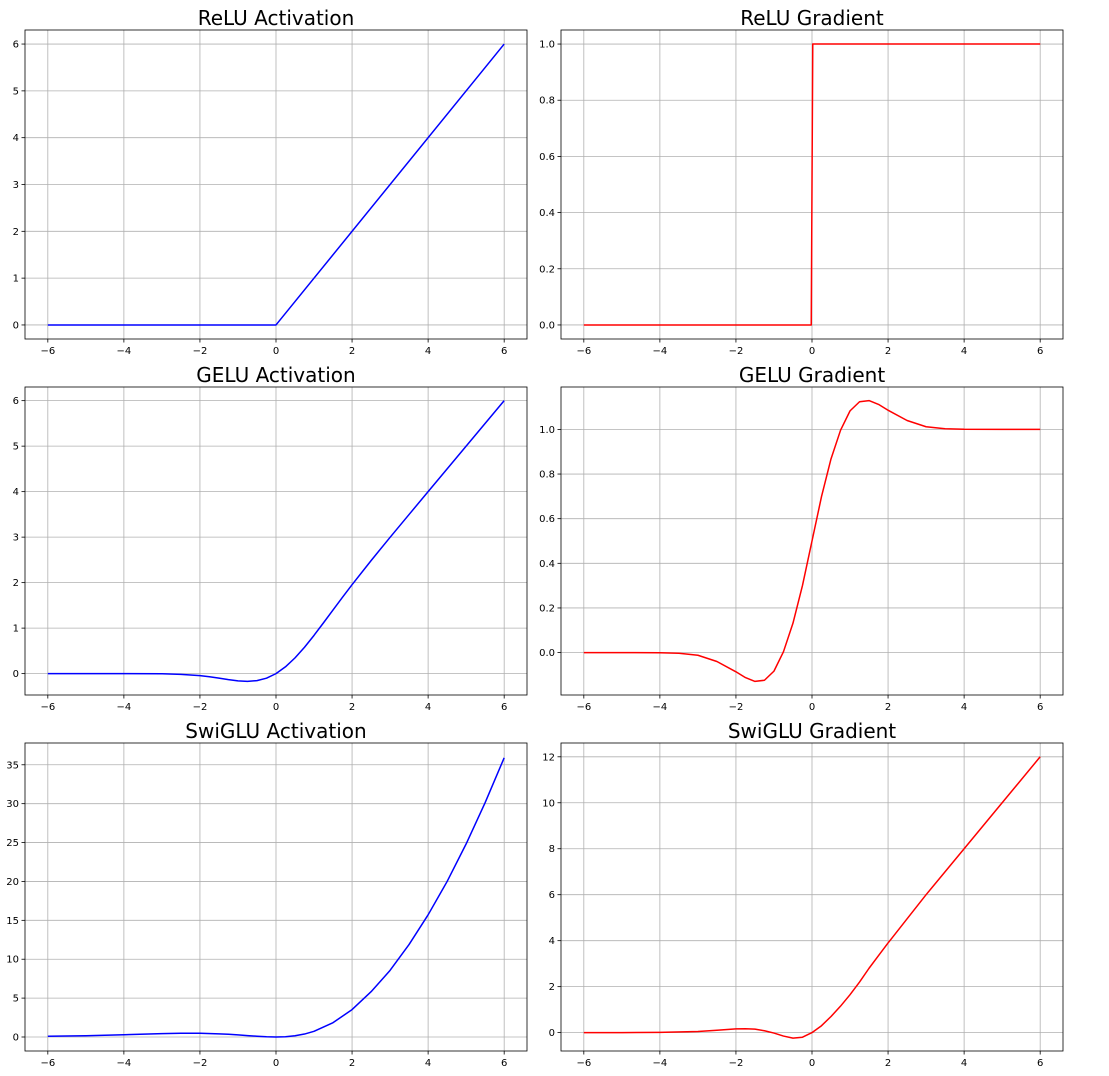 The height and width of the screenshot is (1076, 1109). What do you see at coordinates (16, 185) in the screenshot?
I see `relu-activation-ytick-label-3: 3` at bounding box center [16, 185].